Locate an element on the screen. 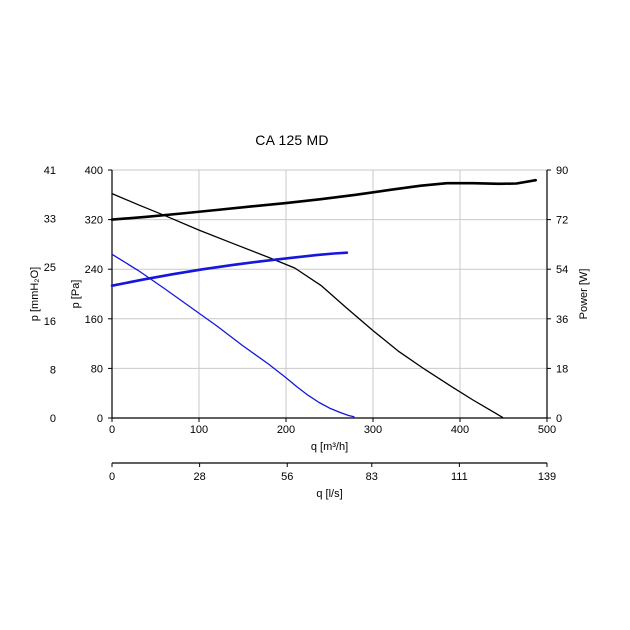 Image resolution: width=630 pixels, height=630 pixels. y-axis-mmh2o-tick-label: 41 is located at coordinates (50, 171).